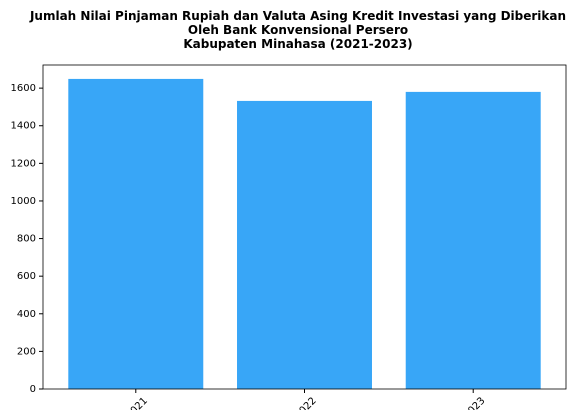  I want to click on y-tick-label: 1600, so click(23, 88).